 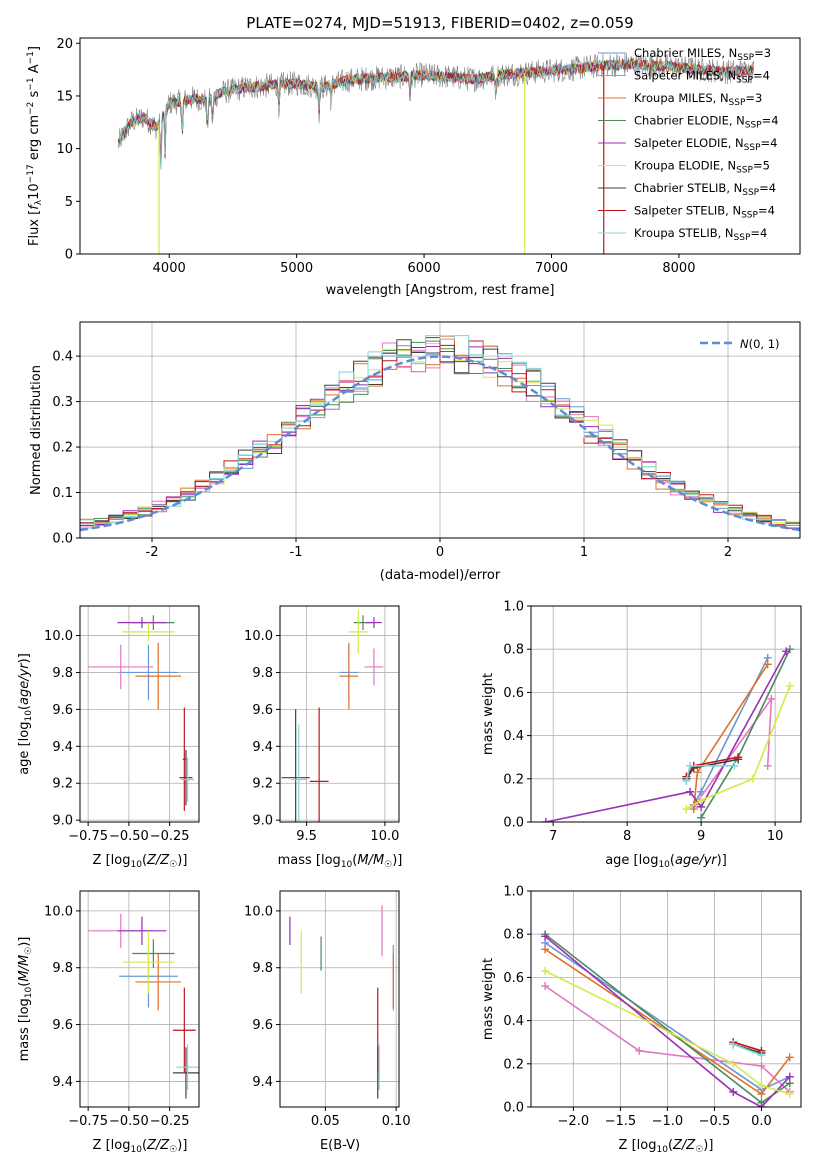 I want to click on legend-entry: Chabrier STELIB, NSSP=4, so click(x=705, y=189).